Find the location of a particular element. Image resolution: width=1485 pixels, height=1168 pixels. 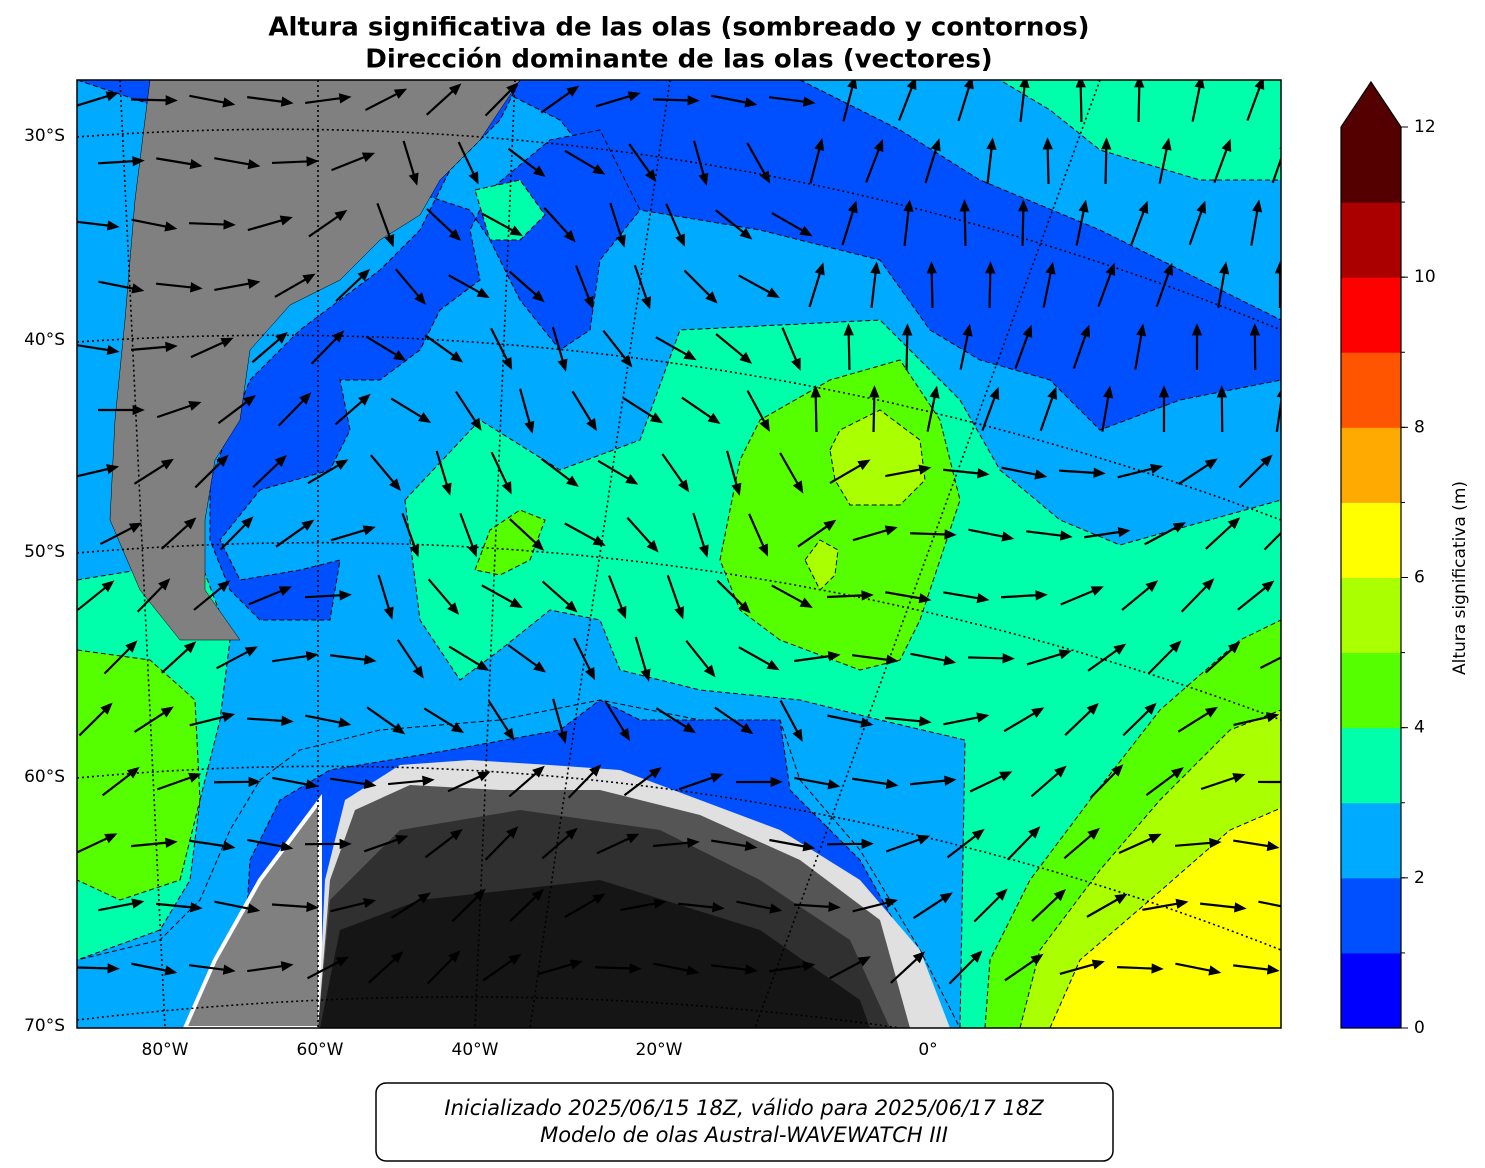

lon-label: 60°W is located at coordinates (320, 1050).